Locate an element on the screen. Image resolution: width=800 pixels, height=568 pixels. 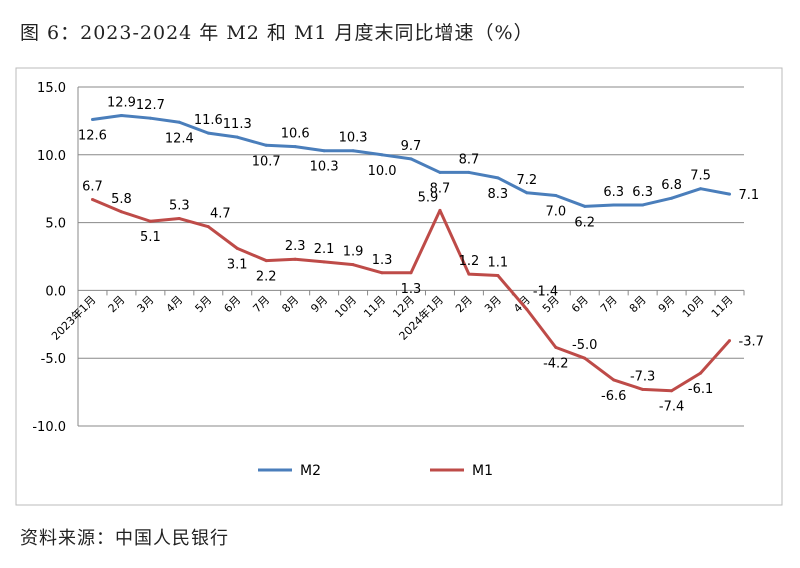
data-label: 12.9 is located at coordinates (121, 102).